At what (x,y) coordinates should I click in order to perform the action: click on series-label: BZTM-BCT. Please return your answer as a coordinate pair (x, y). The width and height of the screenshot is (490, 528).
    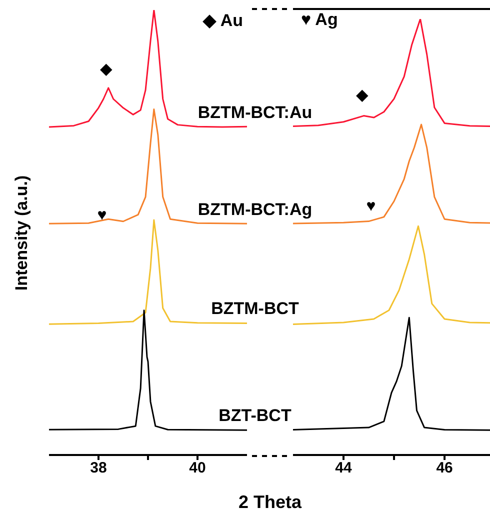
    Looking at the image, I should click on (255, 309).